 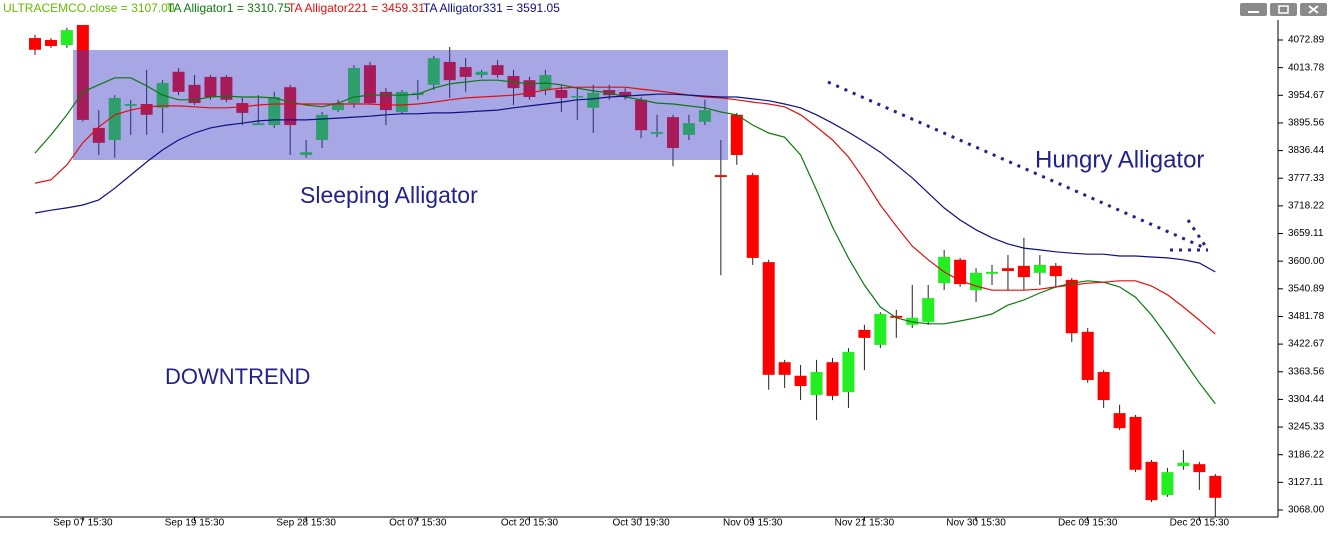 What do you see at coordinates (1306, 316) in the screenshot?
I see `y-tick-label: 3481.78` at bounding box center [1306, 316].